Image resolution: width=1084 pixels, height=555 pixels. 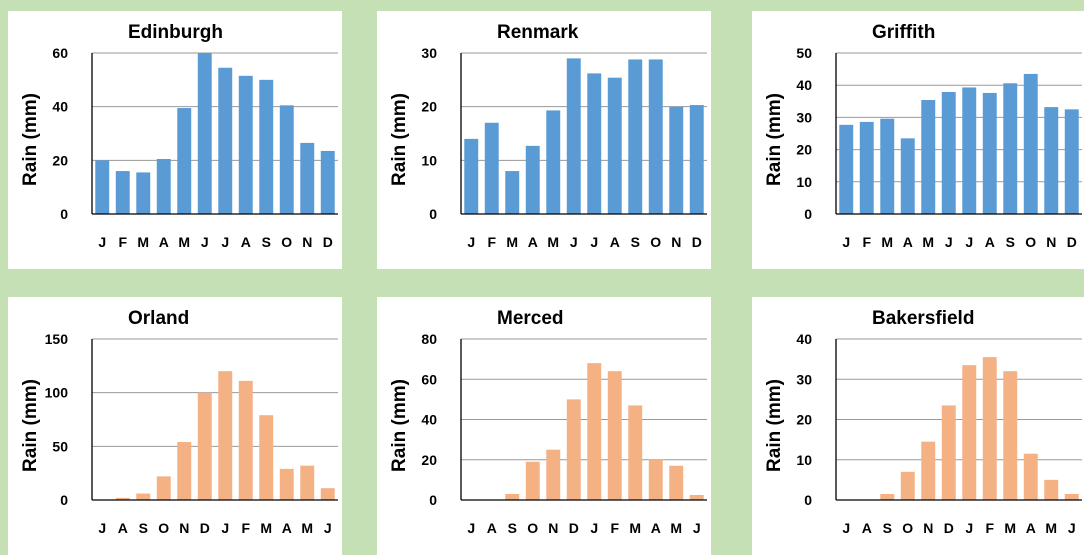 What do you see at coordinates (544, 426) in the screenshot?
I see `chart-panel-merced: 0 20 40 60 80 J A S O N D J F M A M J Merced Rain (mm)` at bounding box center [544, 426].